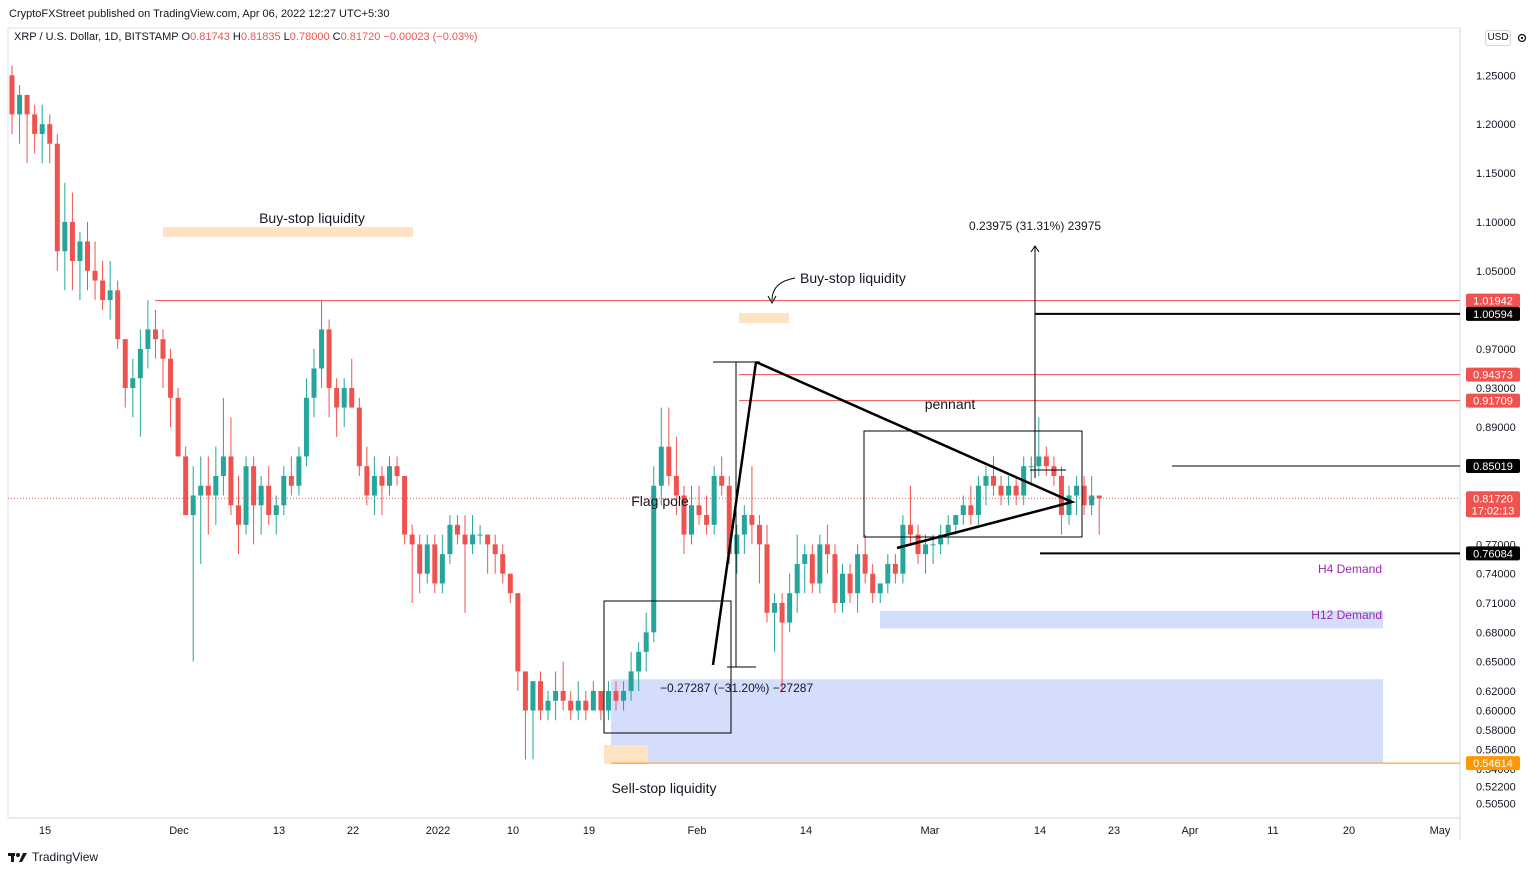  Describe the element at coordinates (312, 218) in the screenshot. I see `buystop-label-1: Buy-stop liquidity` at that location.